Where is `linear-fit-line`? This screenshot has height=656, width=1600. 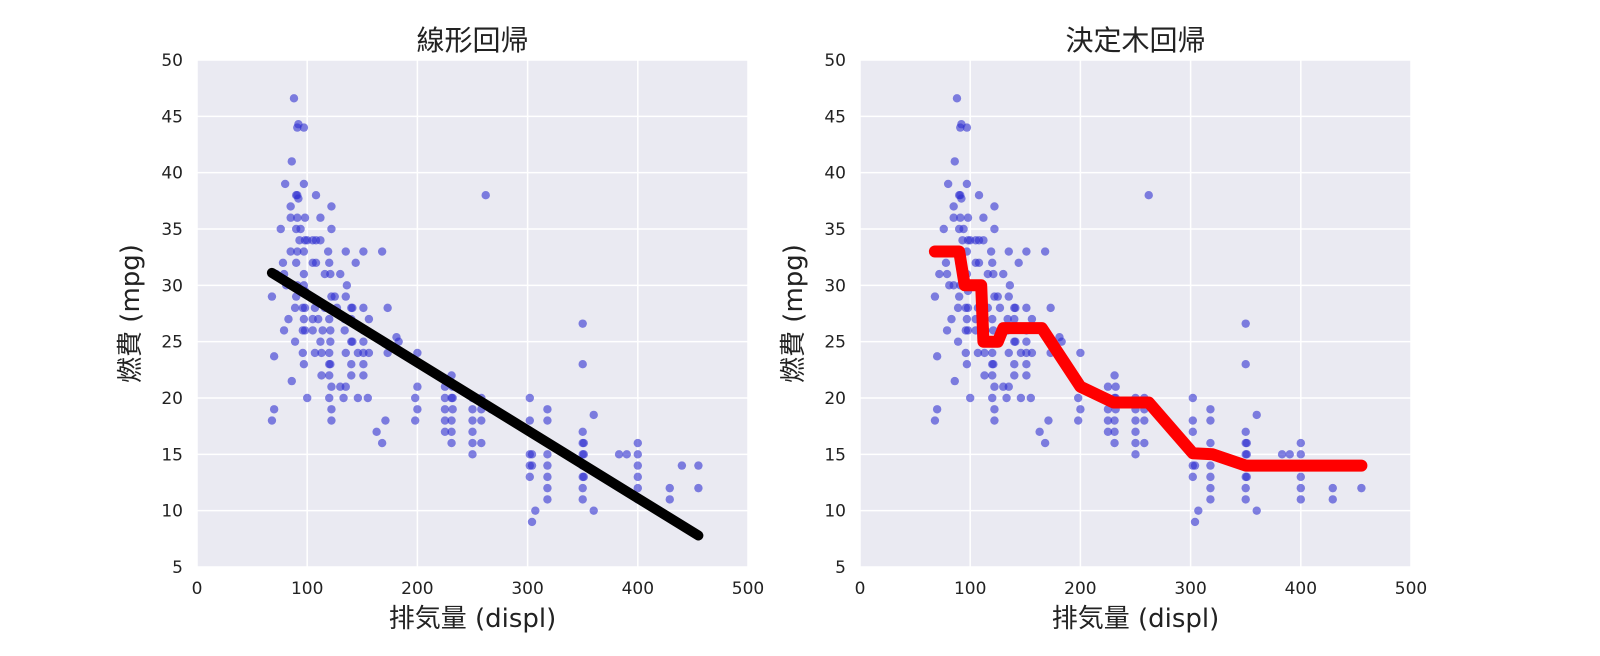 linear-fit-line is located at coordinates (485, 404).